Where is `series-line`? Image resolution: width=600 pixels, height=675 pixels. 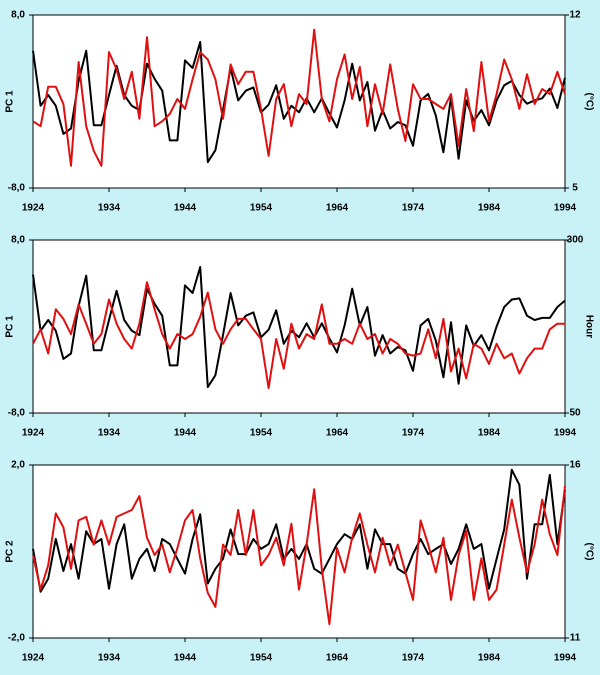 series-line is located at coordinates (298, 335).